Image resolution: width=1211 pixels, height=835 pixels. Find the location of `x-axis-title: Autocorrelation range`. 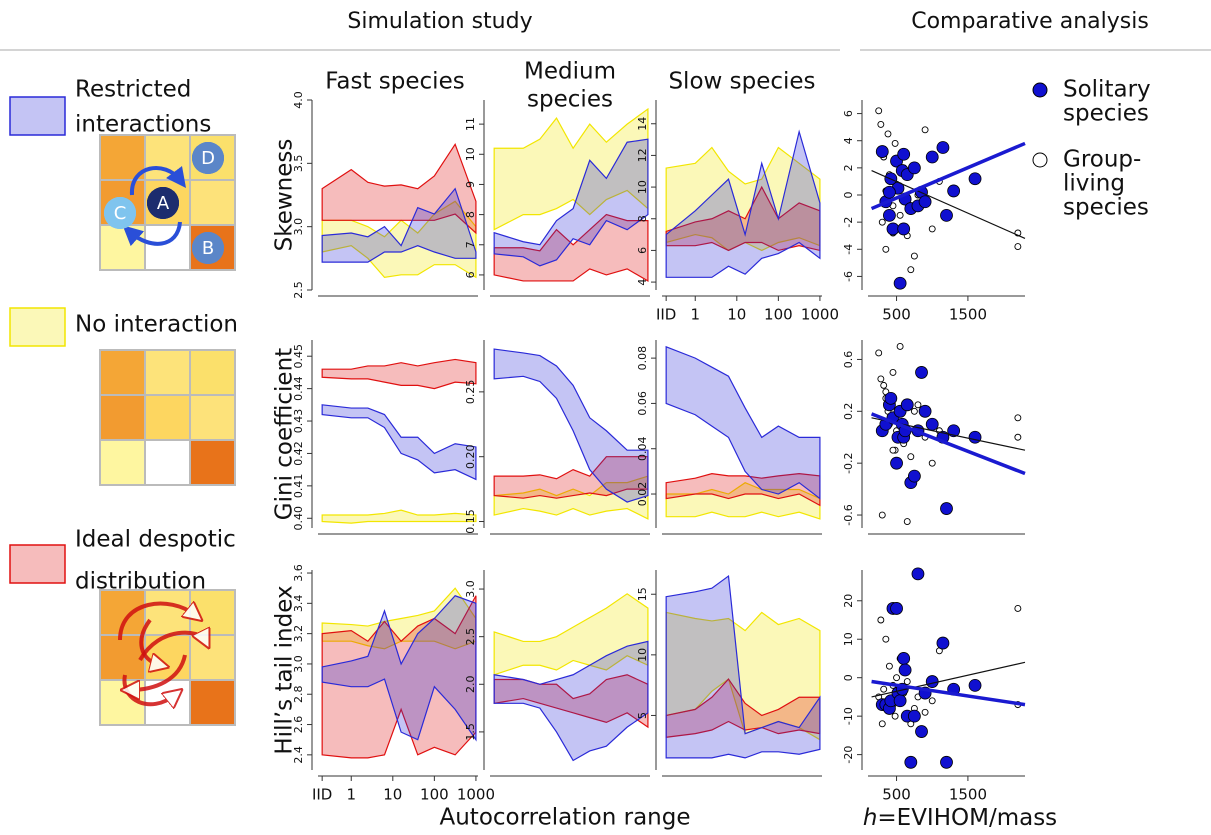

x-axis-title: Autocorrelation range is located at coordinates (564, 818).